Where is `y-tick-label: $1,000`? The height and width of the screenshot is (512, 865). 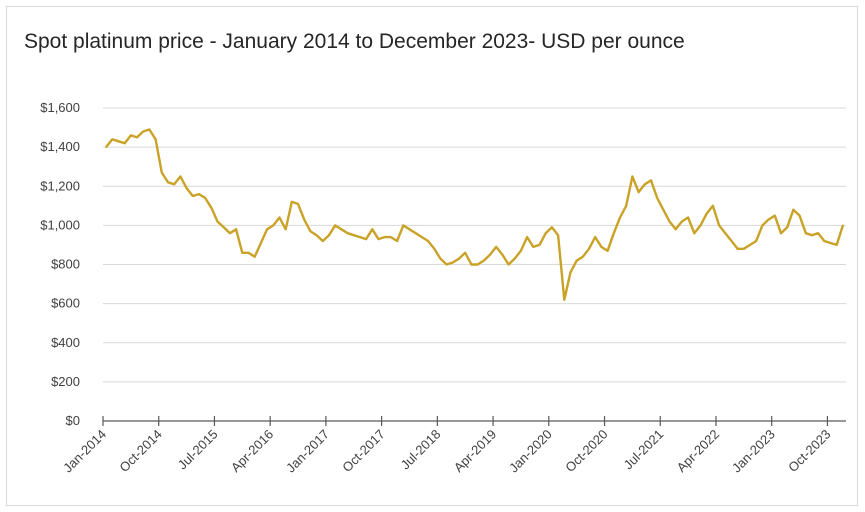 y-tick-label: $1,000 is located at coordinates (60, 224).